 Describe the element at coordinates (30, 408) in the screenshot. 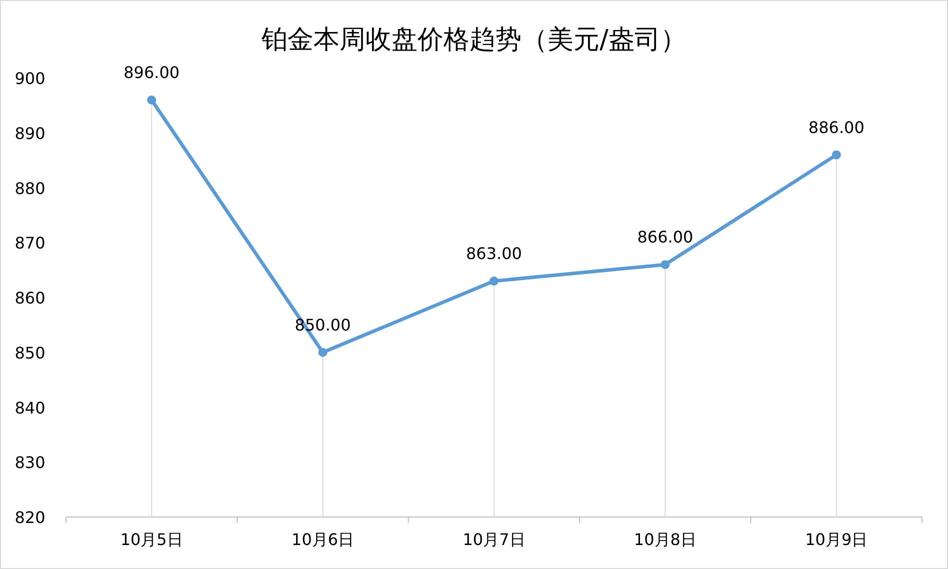

I see `y-tick-label: 840` at that location.